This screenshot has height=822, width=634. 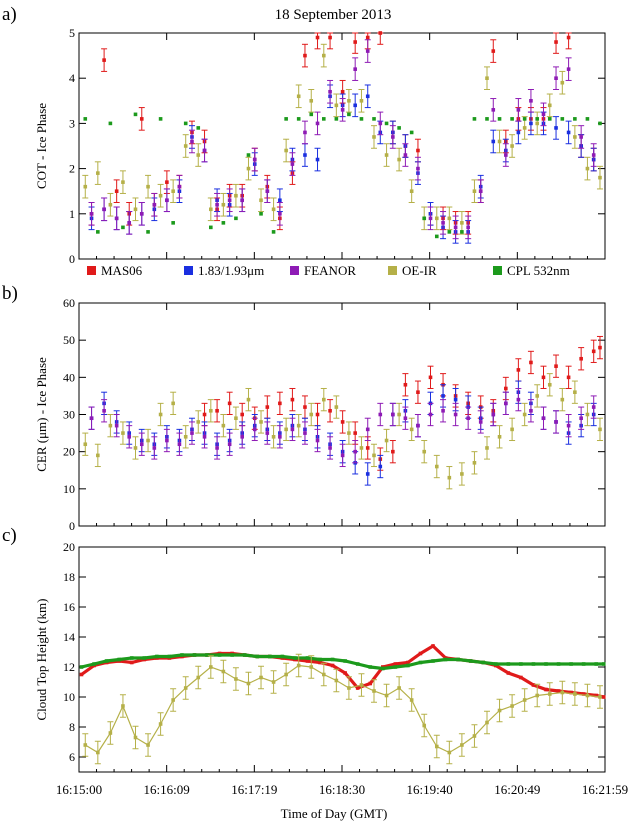 What do you see at coordinates (69, 577) in the screenshot?
I see `y-tick-label: 18` at bounding box center [69, 577].